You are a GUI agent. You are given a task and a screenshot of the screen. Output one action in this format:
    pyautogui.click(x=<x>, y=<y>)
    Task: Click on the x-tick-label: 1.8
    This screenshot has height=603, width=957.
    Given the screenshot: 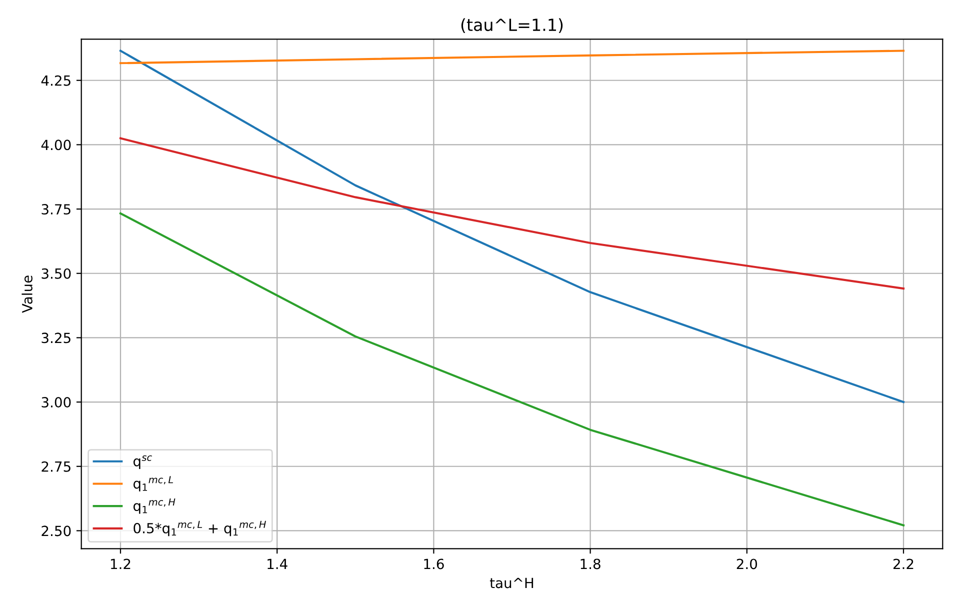 What is the action you would take?
    pyautogui.click(x=590, y=564)
    